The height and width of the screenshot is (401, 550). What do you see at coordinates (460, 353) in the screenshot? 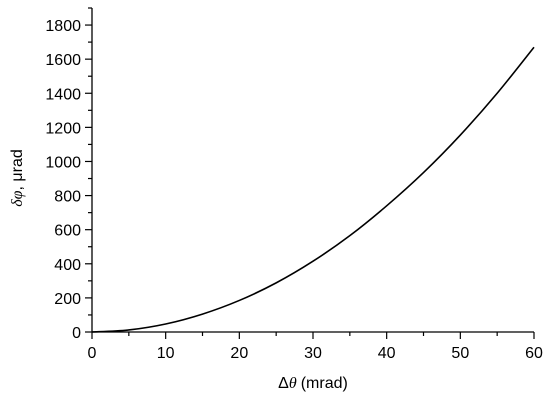
I see `x-tick-label: 50` at bounding box center [460, 353].